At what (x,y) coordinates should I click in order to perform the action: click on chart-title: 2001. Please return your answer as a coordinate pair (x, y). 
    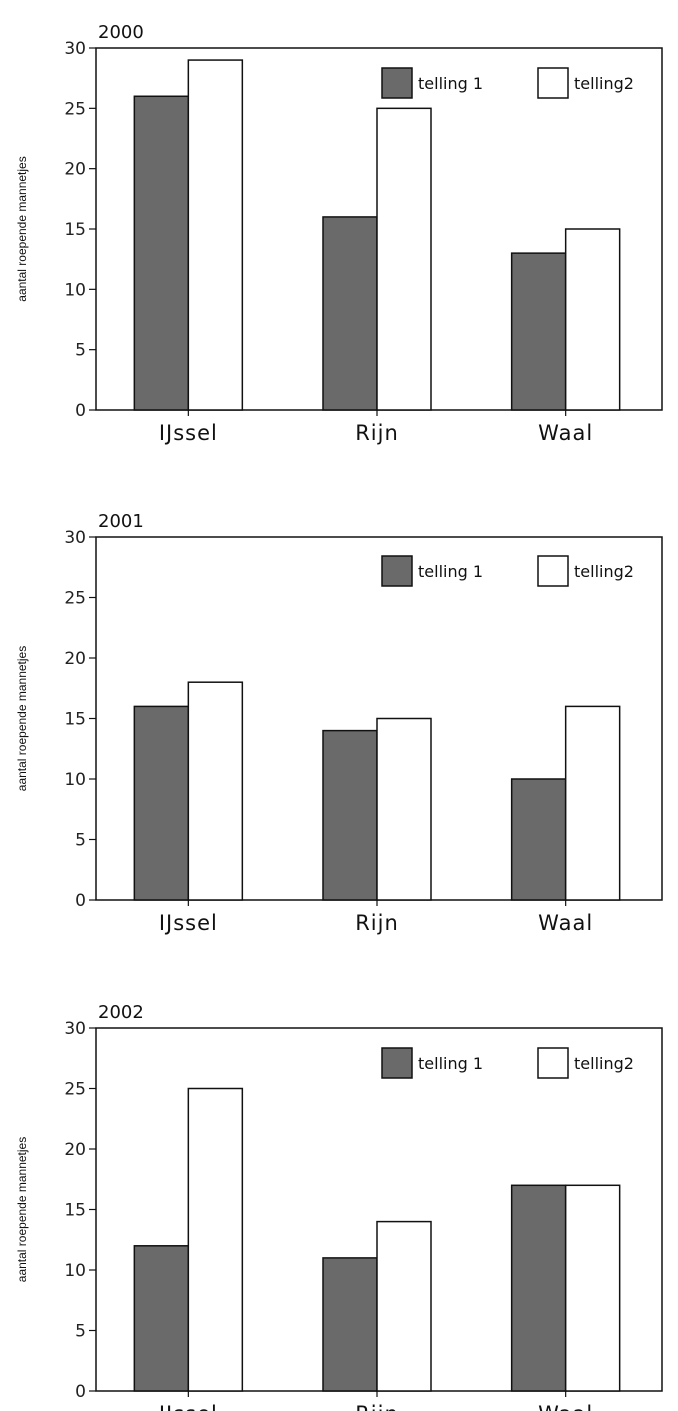
    Looking at the image, I should click on (121, 521).